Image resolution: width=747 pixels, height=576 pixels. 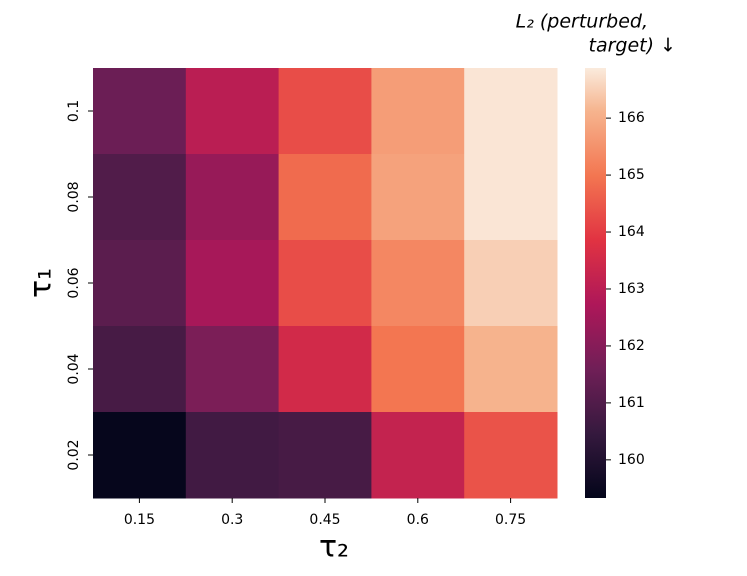 I want to click on y-tick-label: 0.06, so click(x=74, y=282).